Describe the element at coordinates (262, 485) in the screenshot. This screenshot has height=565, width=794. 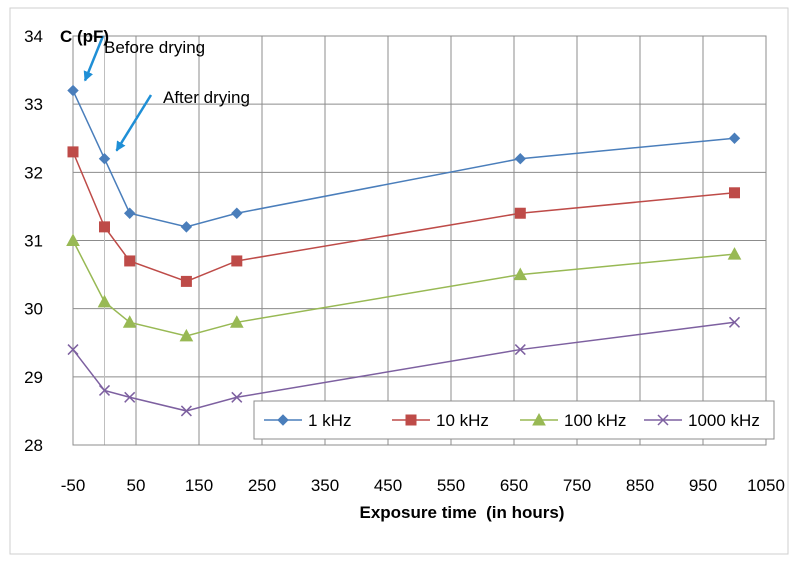
I see `x-tick-label: 250` at that location.